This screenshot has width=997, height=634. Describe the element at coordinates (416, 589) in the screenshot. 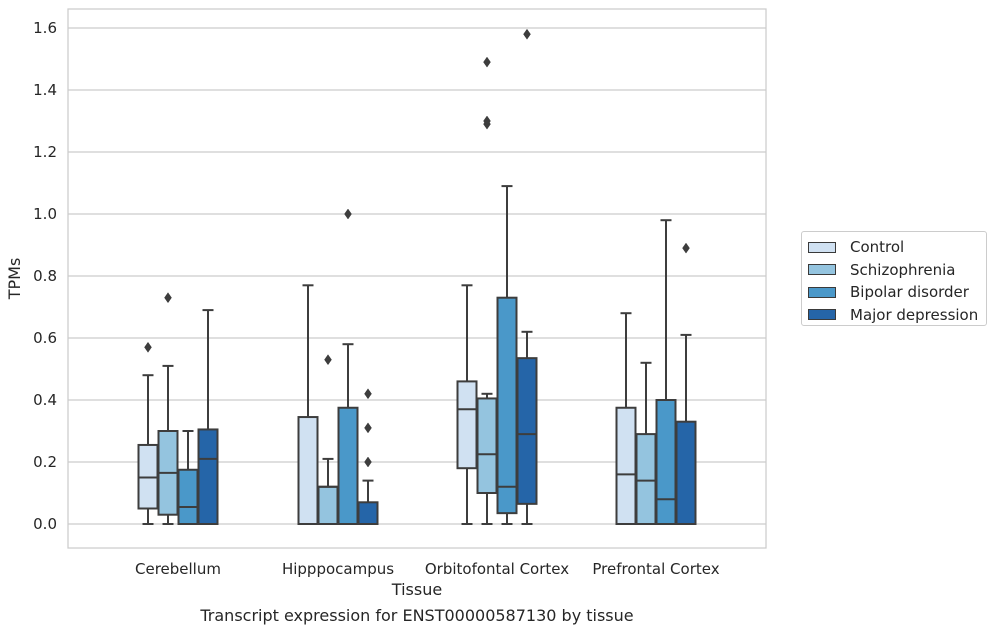

I see `x-axis-label: Tissue` at that location.